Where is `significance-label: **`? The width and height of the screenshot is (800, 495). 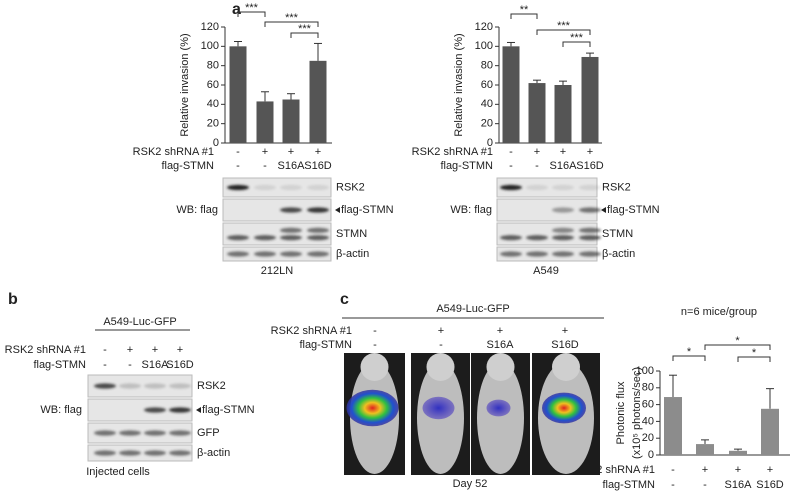 significance-label: ** is located at coordinates (524, 10).